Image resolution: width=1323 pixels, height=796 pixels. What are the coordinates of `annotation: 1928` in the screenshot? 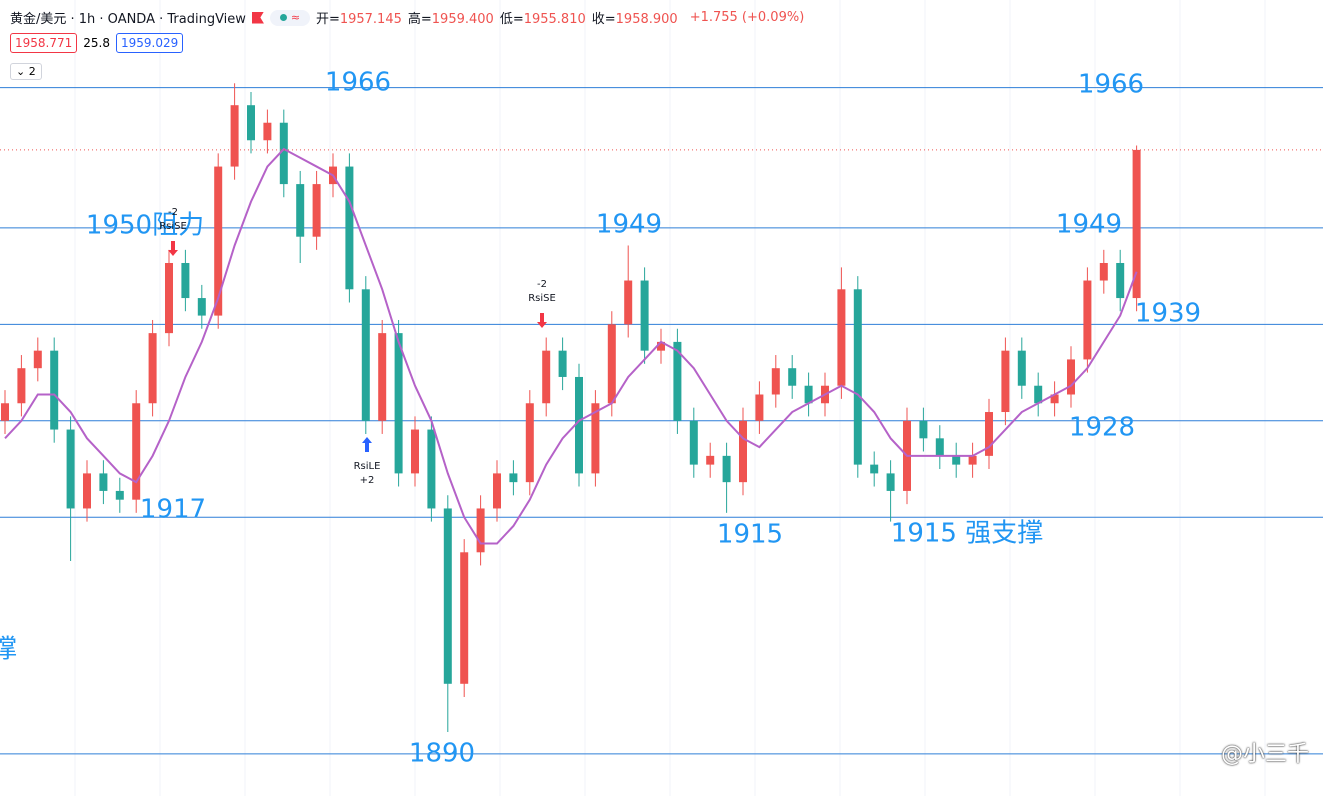 It's located at (1102, 428).